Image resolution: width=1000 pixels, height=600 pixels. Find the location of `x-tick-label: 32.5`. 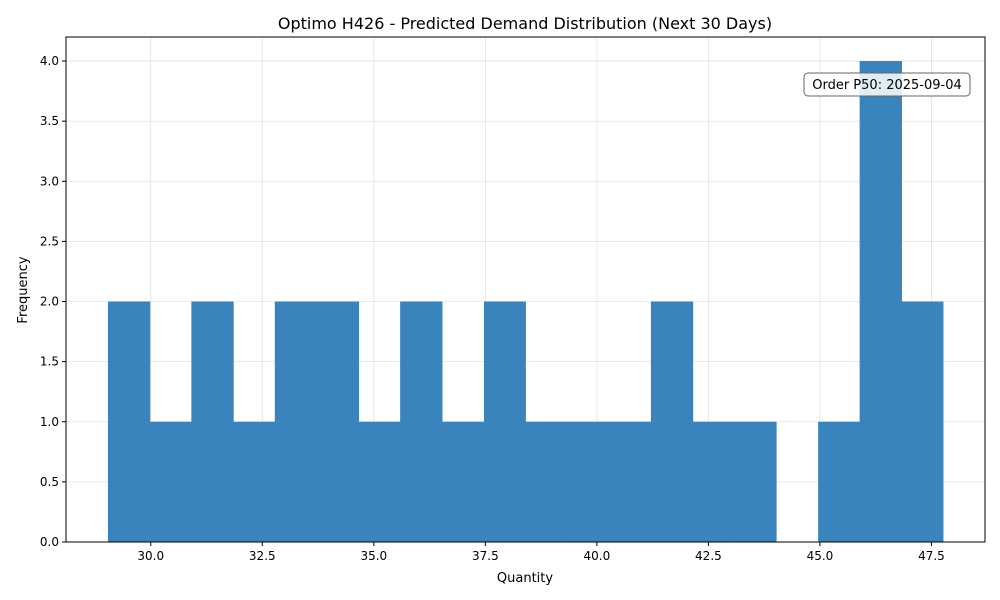

x-tick-label: 32.5 is located at coordinates (262, 556).